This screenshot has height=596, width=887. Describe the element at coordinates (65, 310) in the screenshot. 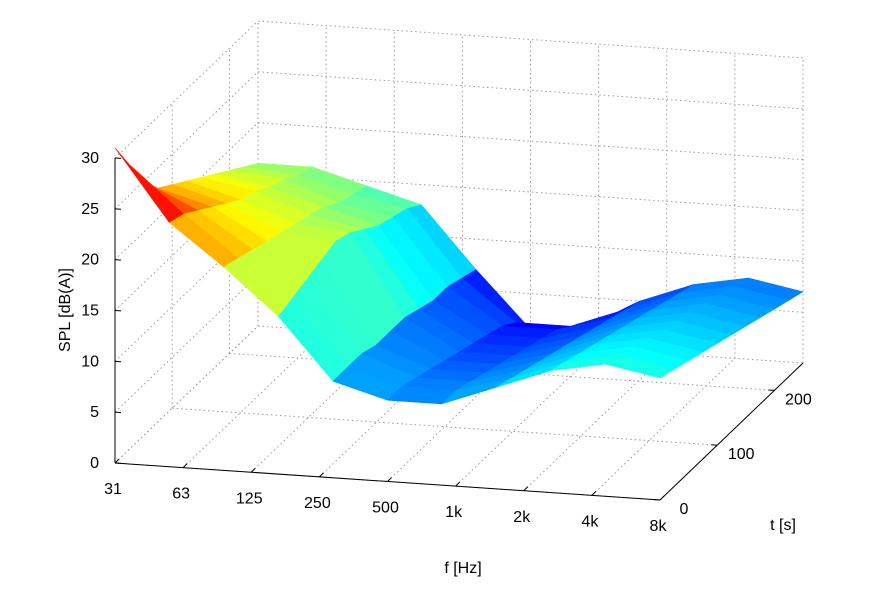

I see `z-axis-label: SPL [dB(A)]` at that location.